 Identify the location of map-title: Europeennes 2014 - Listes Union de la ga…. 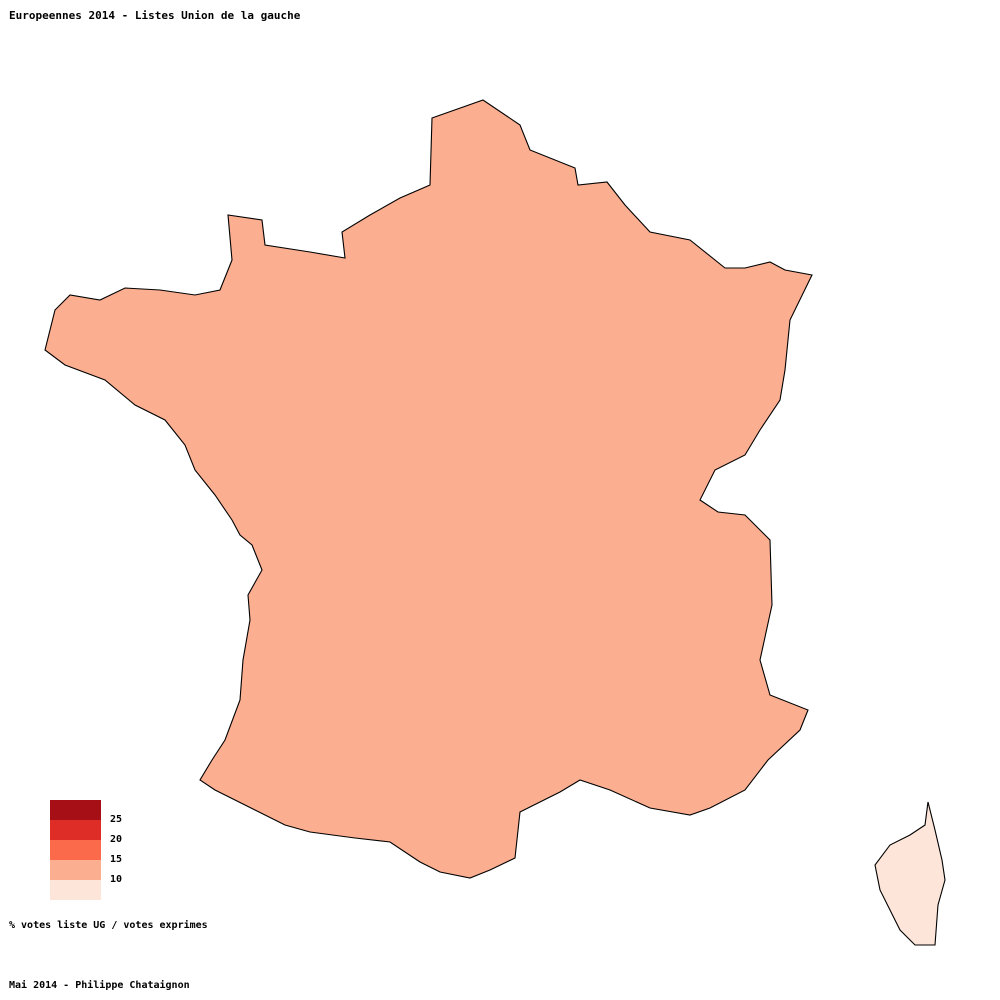
(155, 15).